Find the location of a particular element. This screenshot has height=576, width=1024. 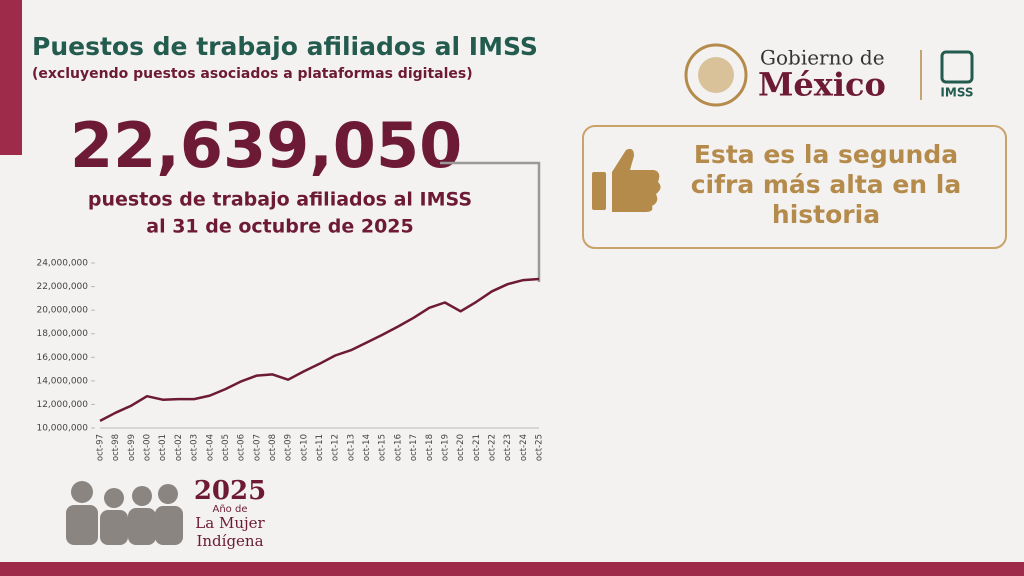

x-tick-label: oct-19 is located at coordinates (445, 447).